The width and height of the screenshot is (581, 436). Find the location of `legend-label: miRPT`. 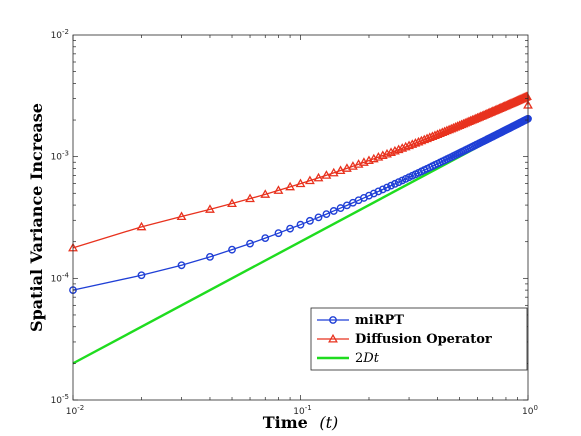

legend-label: miRPT is located at coordinates (379, 320).